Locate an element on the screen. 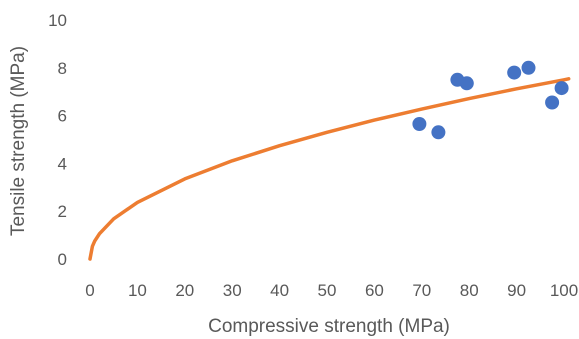 Image resolution: width=579 pixels, height=339 pixels. x-tick-label: 70 is located at coordinates (421, 290).